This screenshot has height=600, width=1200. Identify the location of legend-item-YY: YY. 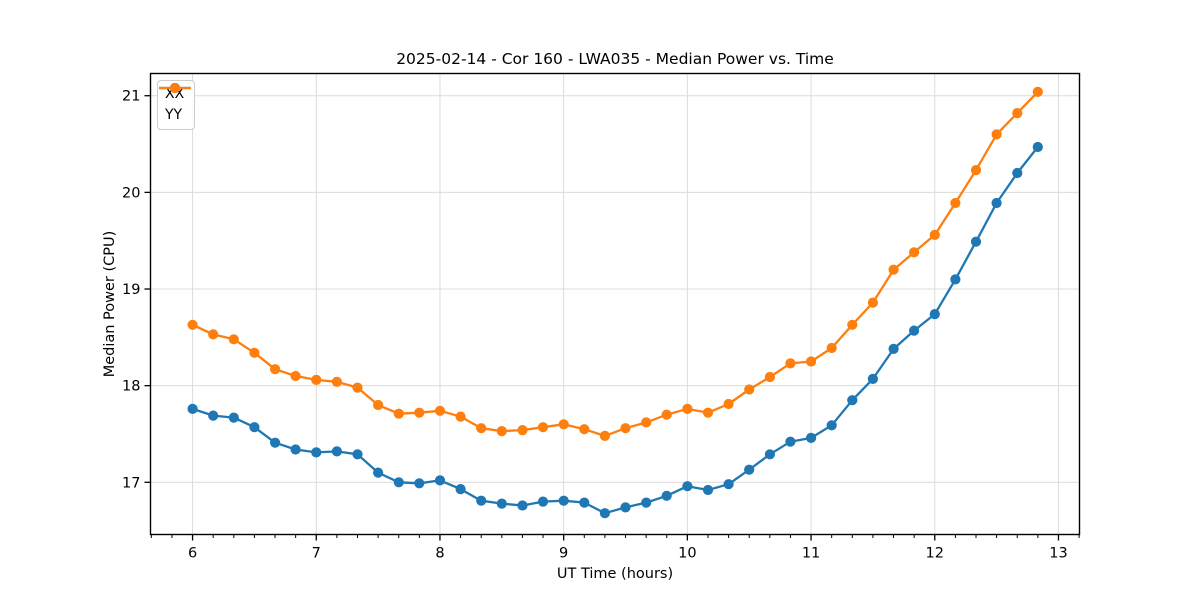
(175, 103).